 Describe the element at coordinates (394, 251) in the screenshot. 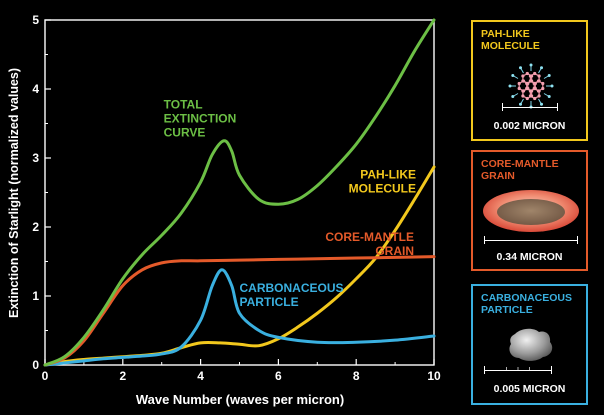

I see `annotation-line: GRAIN` at that location.